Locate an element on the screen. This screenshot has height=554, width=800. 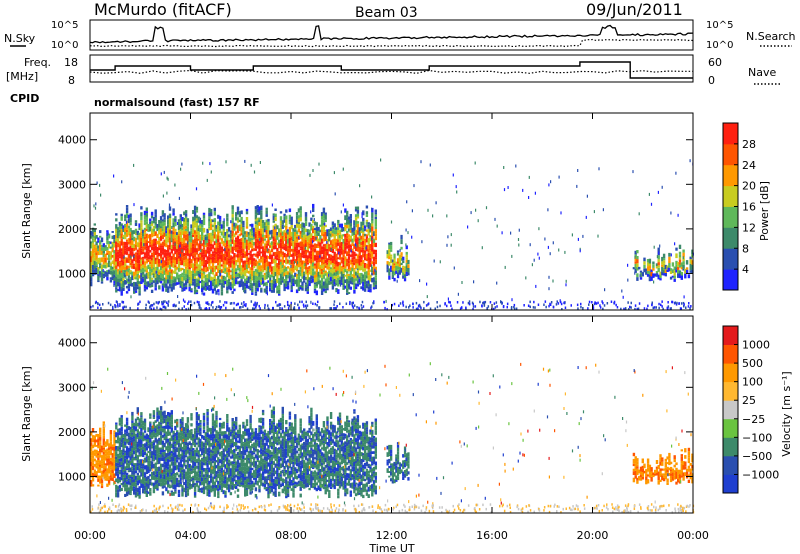
freq-trace is located at coordinates (391, 70).